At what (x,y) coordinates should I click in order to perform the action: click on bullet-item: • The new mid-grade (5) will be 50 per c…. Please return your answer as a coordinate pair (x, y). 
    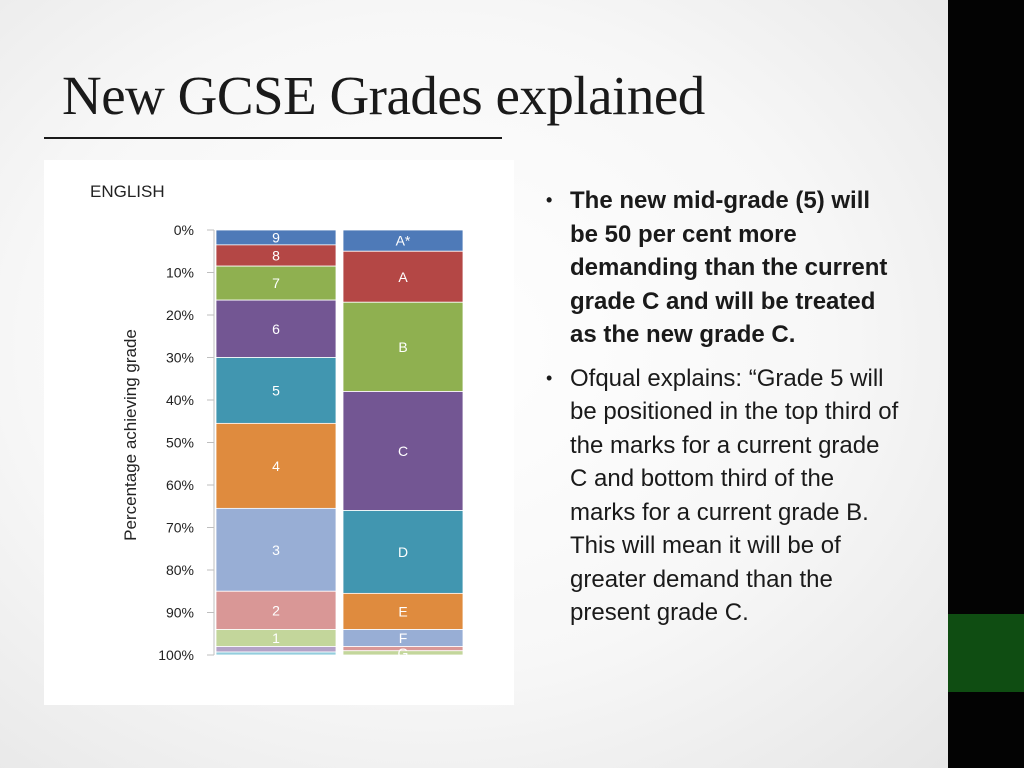
    Looking at the image, I should click on (720, 268).